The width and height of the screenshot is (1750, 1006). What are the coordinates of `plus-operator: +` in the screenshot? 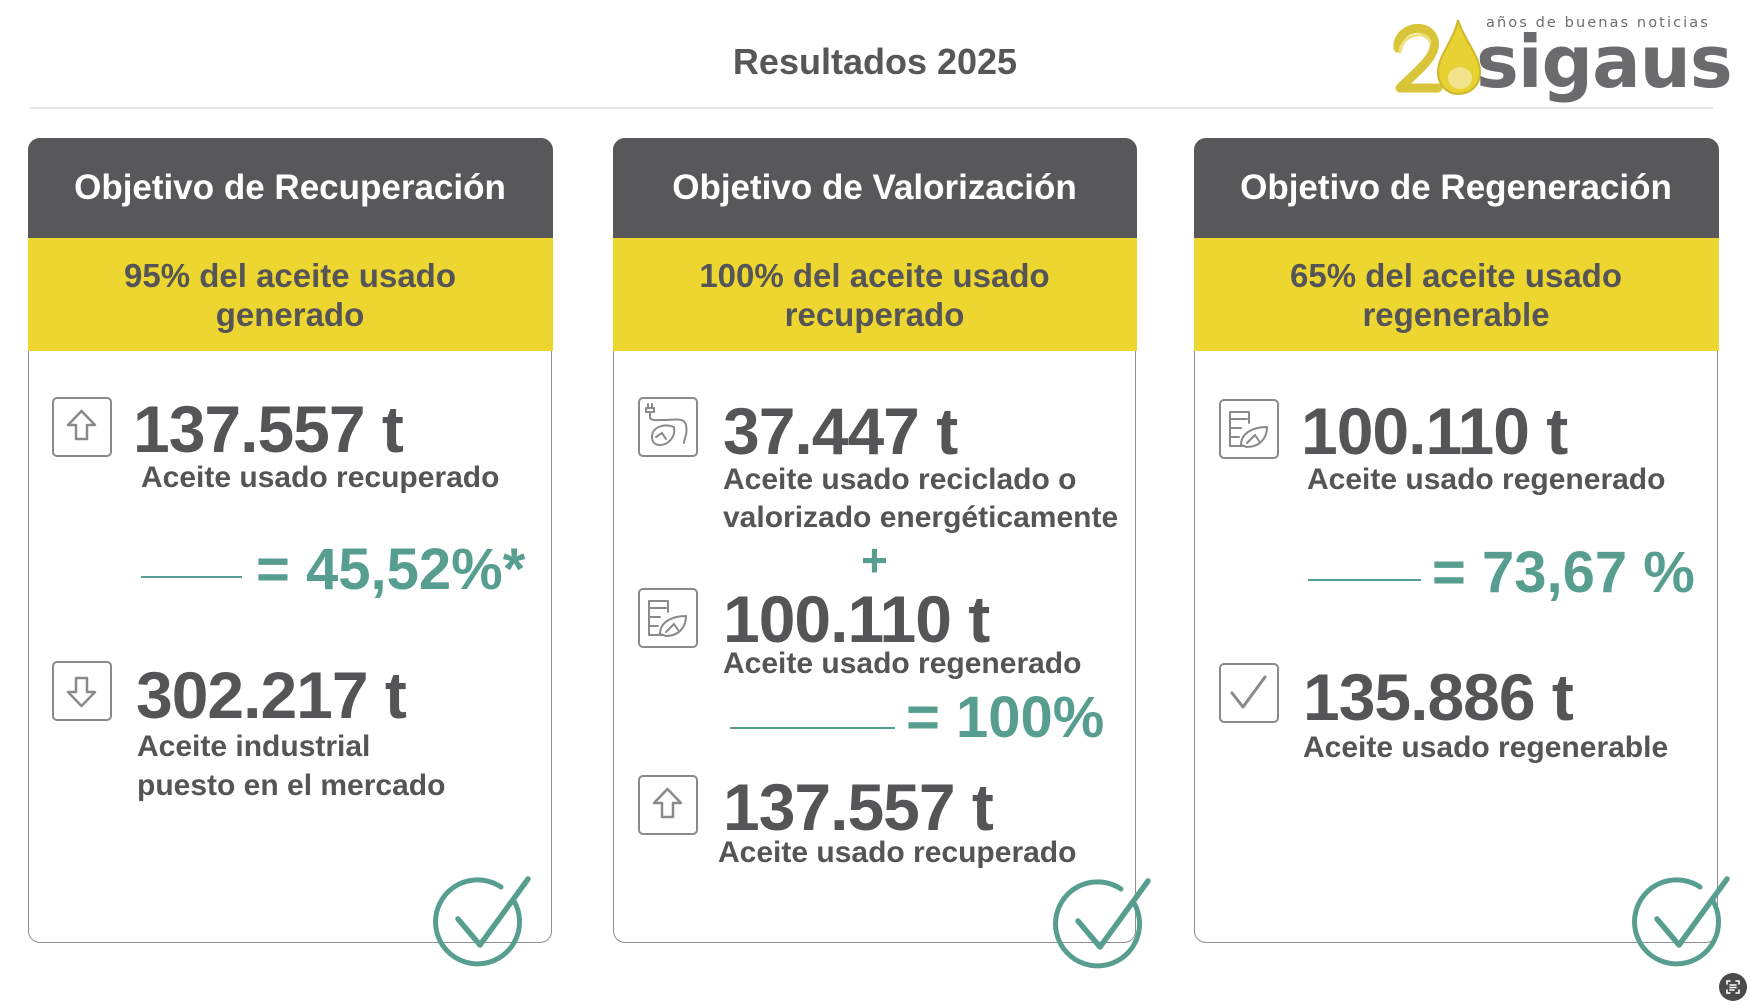 It's located at (874, 560).